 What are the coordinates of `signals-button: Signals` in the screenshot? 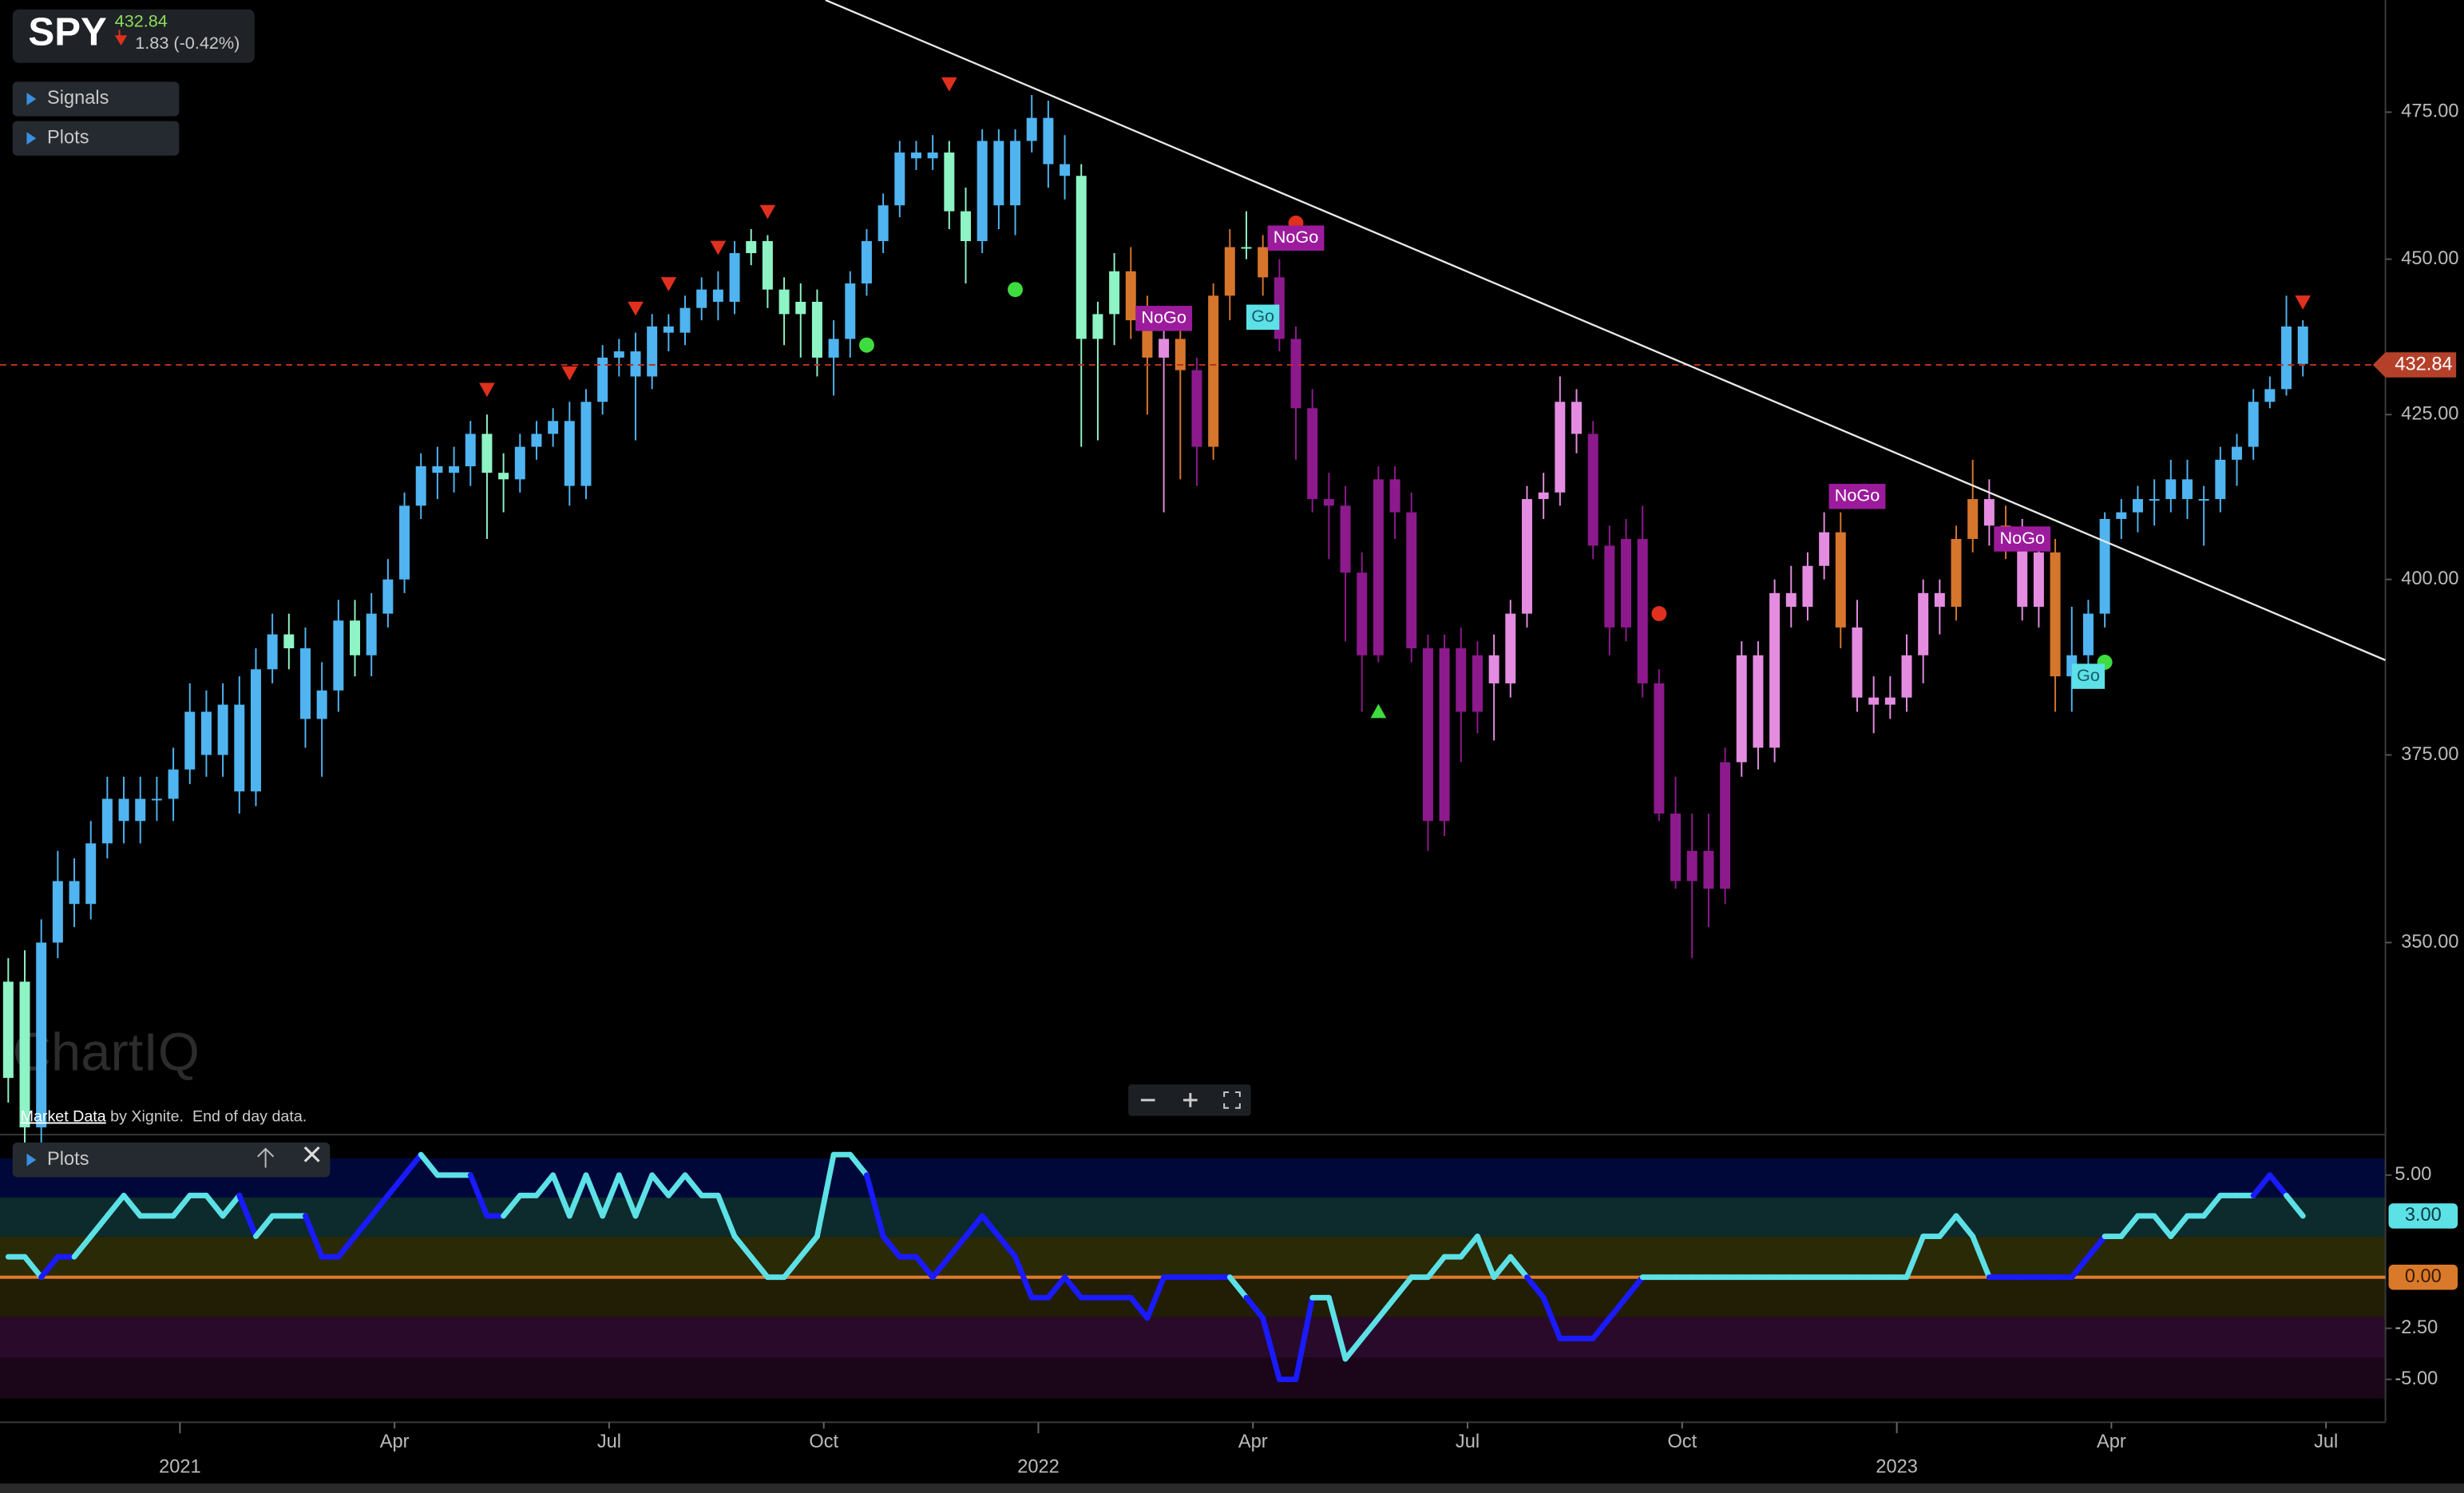 It's located at (96, 99).